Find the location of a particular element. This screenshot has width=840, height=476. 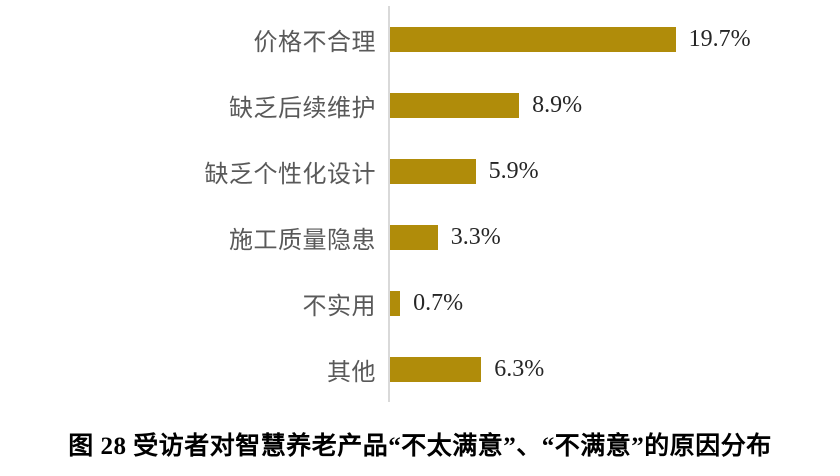

bar-row: 不实用 0.7% is located at coordinates (420, 303).